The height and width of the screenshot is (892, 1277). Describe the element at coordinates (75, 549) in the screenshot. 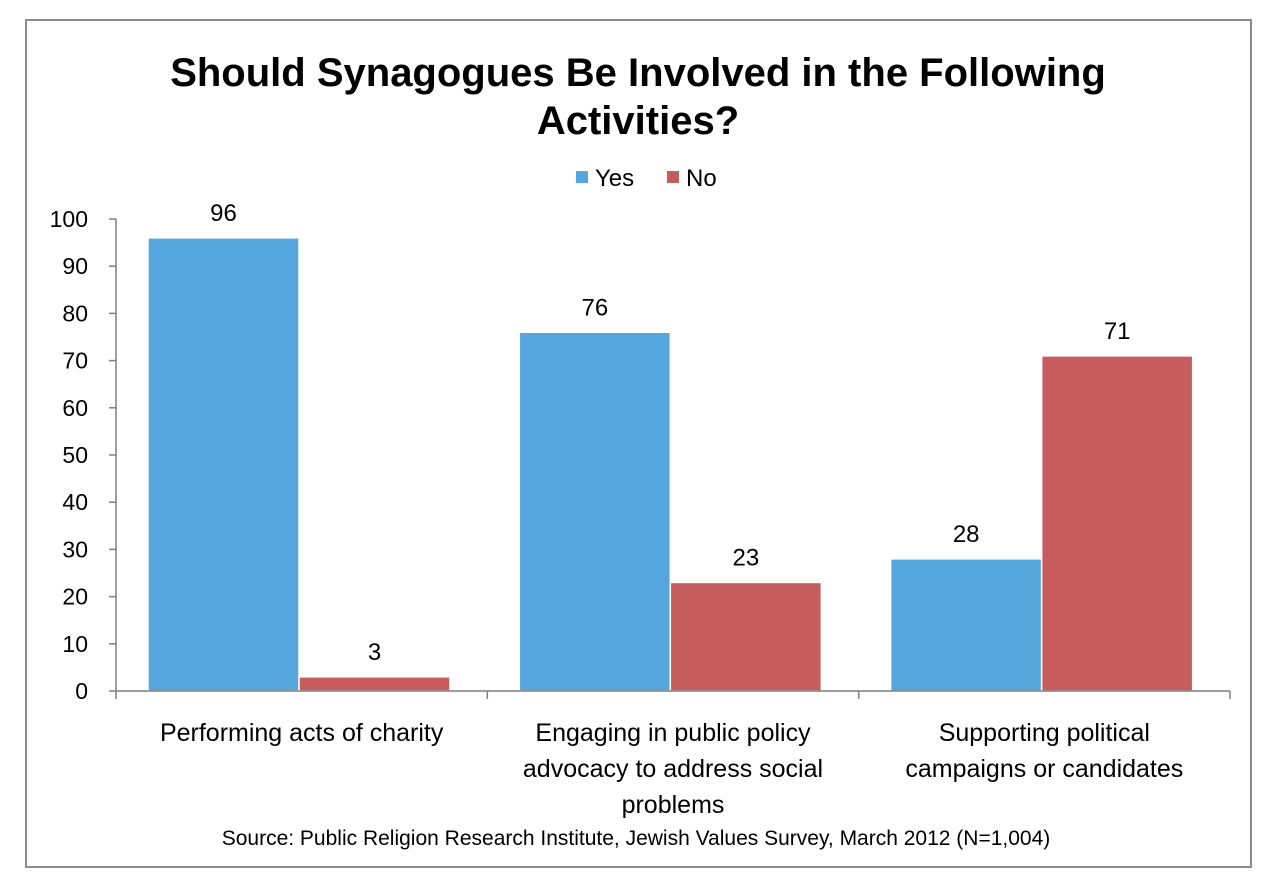

I see `y-tick-label: 30` at that location.